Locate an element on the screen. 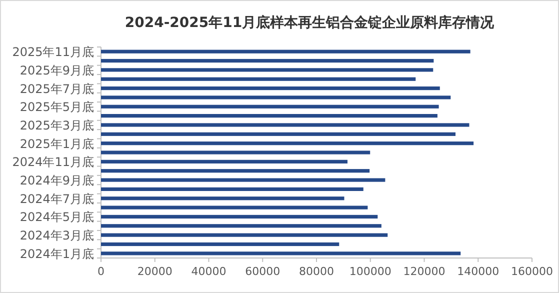 This screenshot has width=559, height=293. y-tick-label: 2024年9月底 is located at coordinates (57, 181).